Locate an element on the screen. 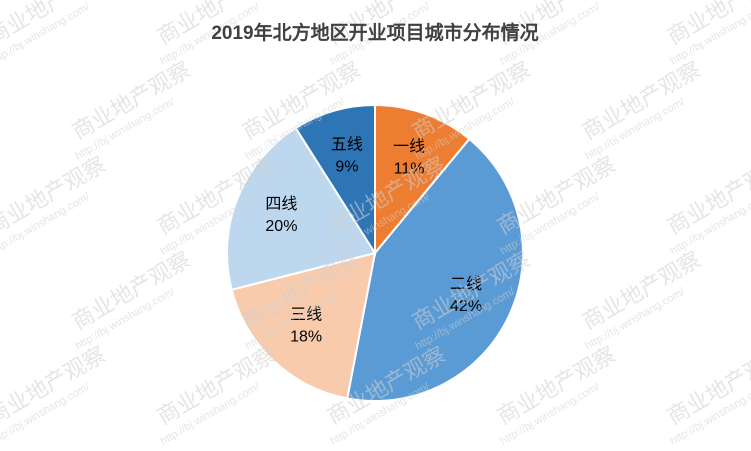 This screenshot has height=451, width=751. slice-value-label: 11% is located at coordinates (409, 169).